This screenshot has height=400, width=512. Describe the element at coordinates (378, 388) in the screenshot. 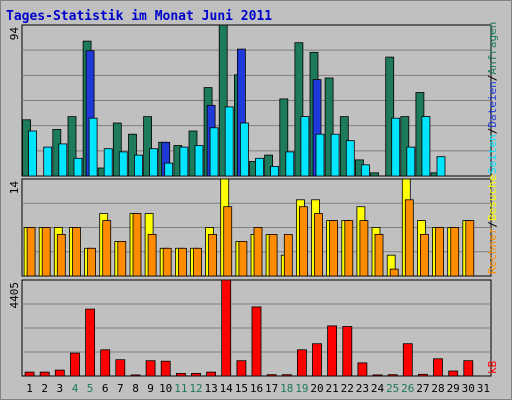

I see `x-tick-label: 24` at that location.